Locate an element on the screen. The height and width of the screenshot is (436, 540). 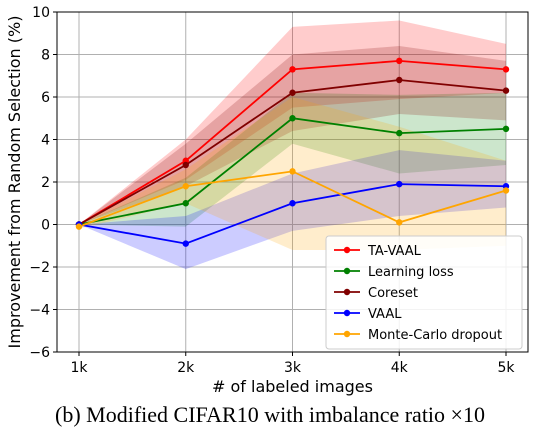
y-tick-label: −2 is located at coordinates (39, 268).